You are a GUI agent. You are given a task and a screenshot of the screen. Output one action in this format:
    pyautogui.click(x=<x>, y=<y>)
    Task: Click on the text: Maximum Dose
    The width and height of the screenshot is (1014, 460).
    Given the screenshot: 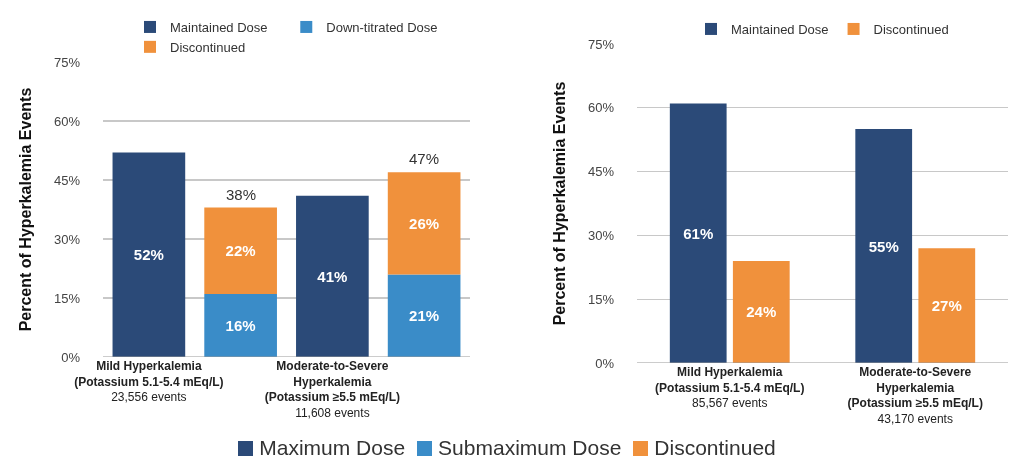 What is the action you would take?
    pyautogui.click(x=332, y=447)
    